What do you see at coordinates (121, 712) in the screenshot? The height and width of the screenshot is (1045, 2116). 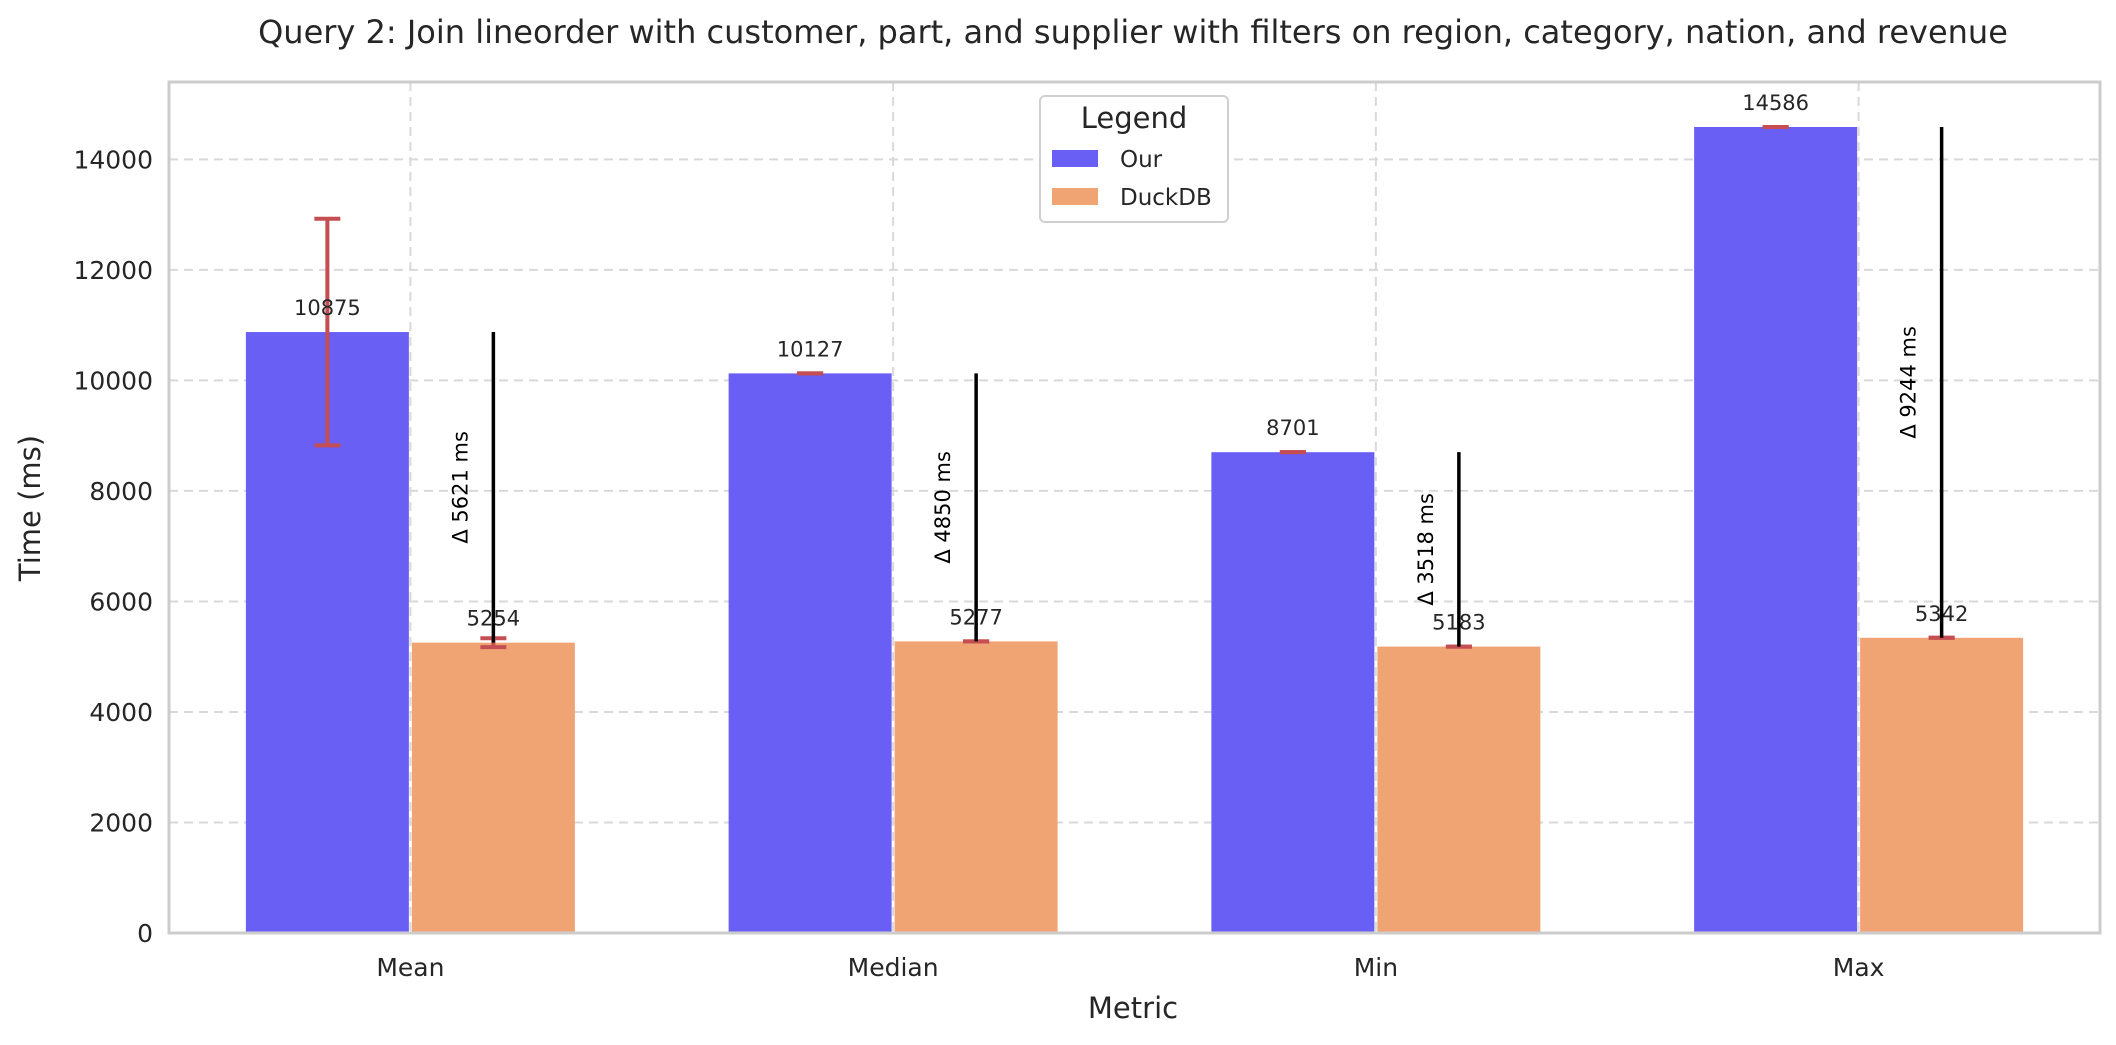 I see `y-tick-label: 4000` at bounding box center [121, 712].